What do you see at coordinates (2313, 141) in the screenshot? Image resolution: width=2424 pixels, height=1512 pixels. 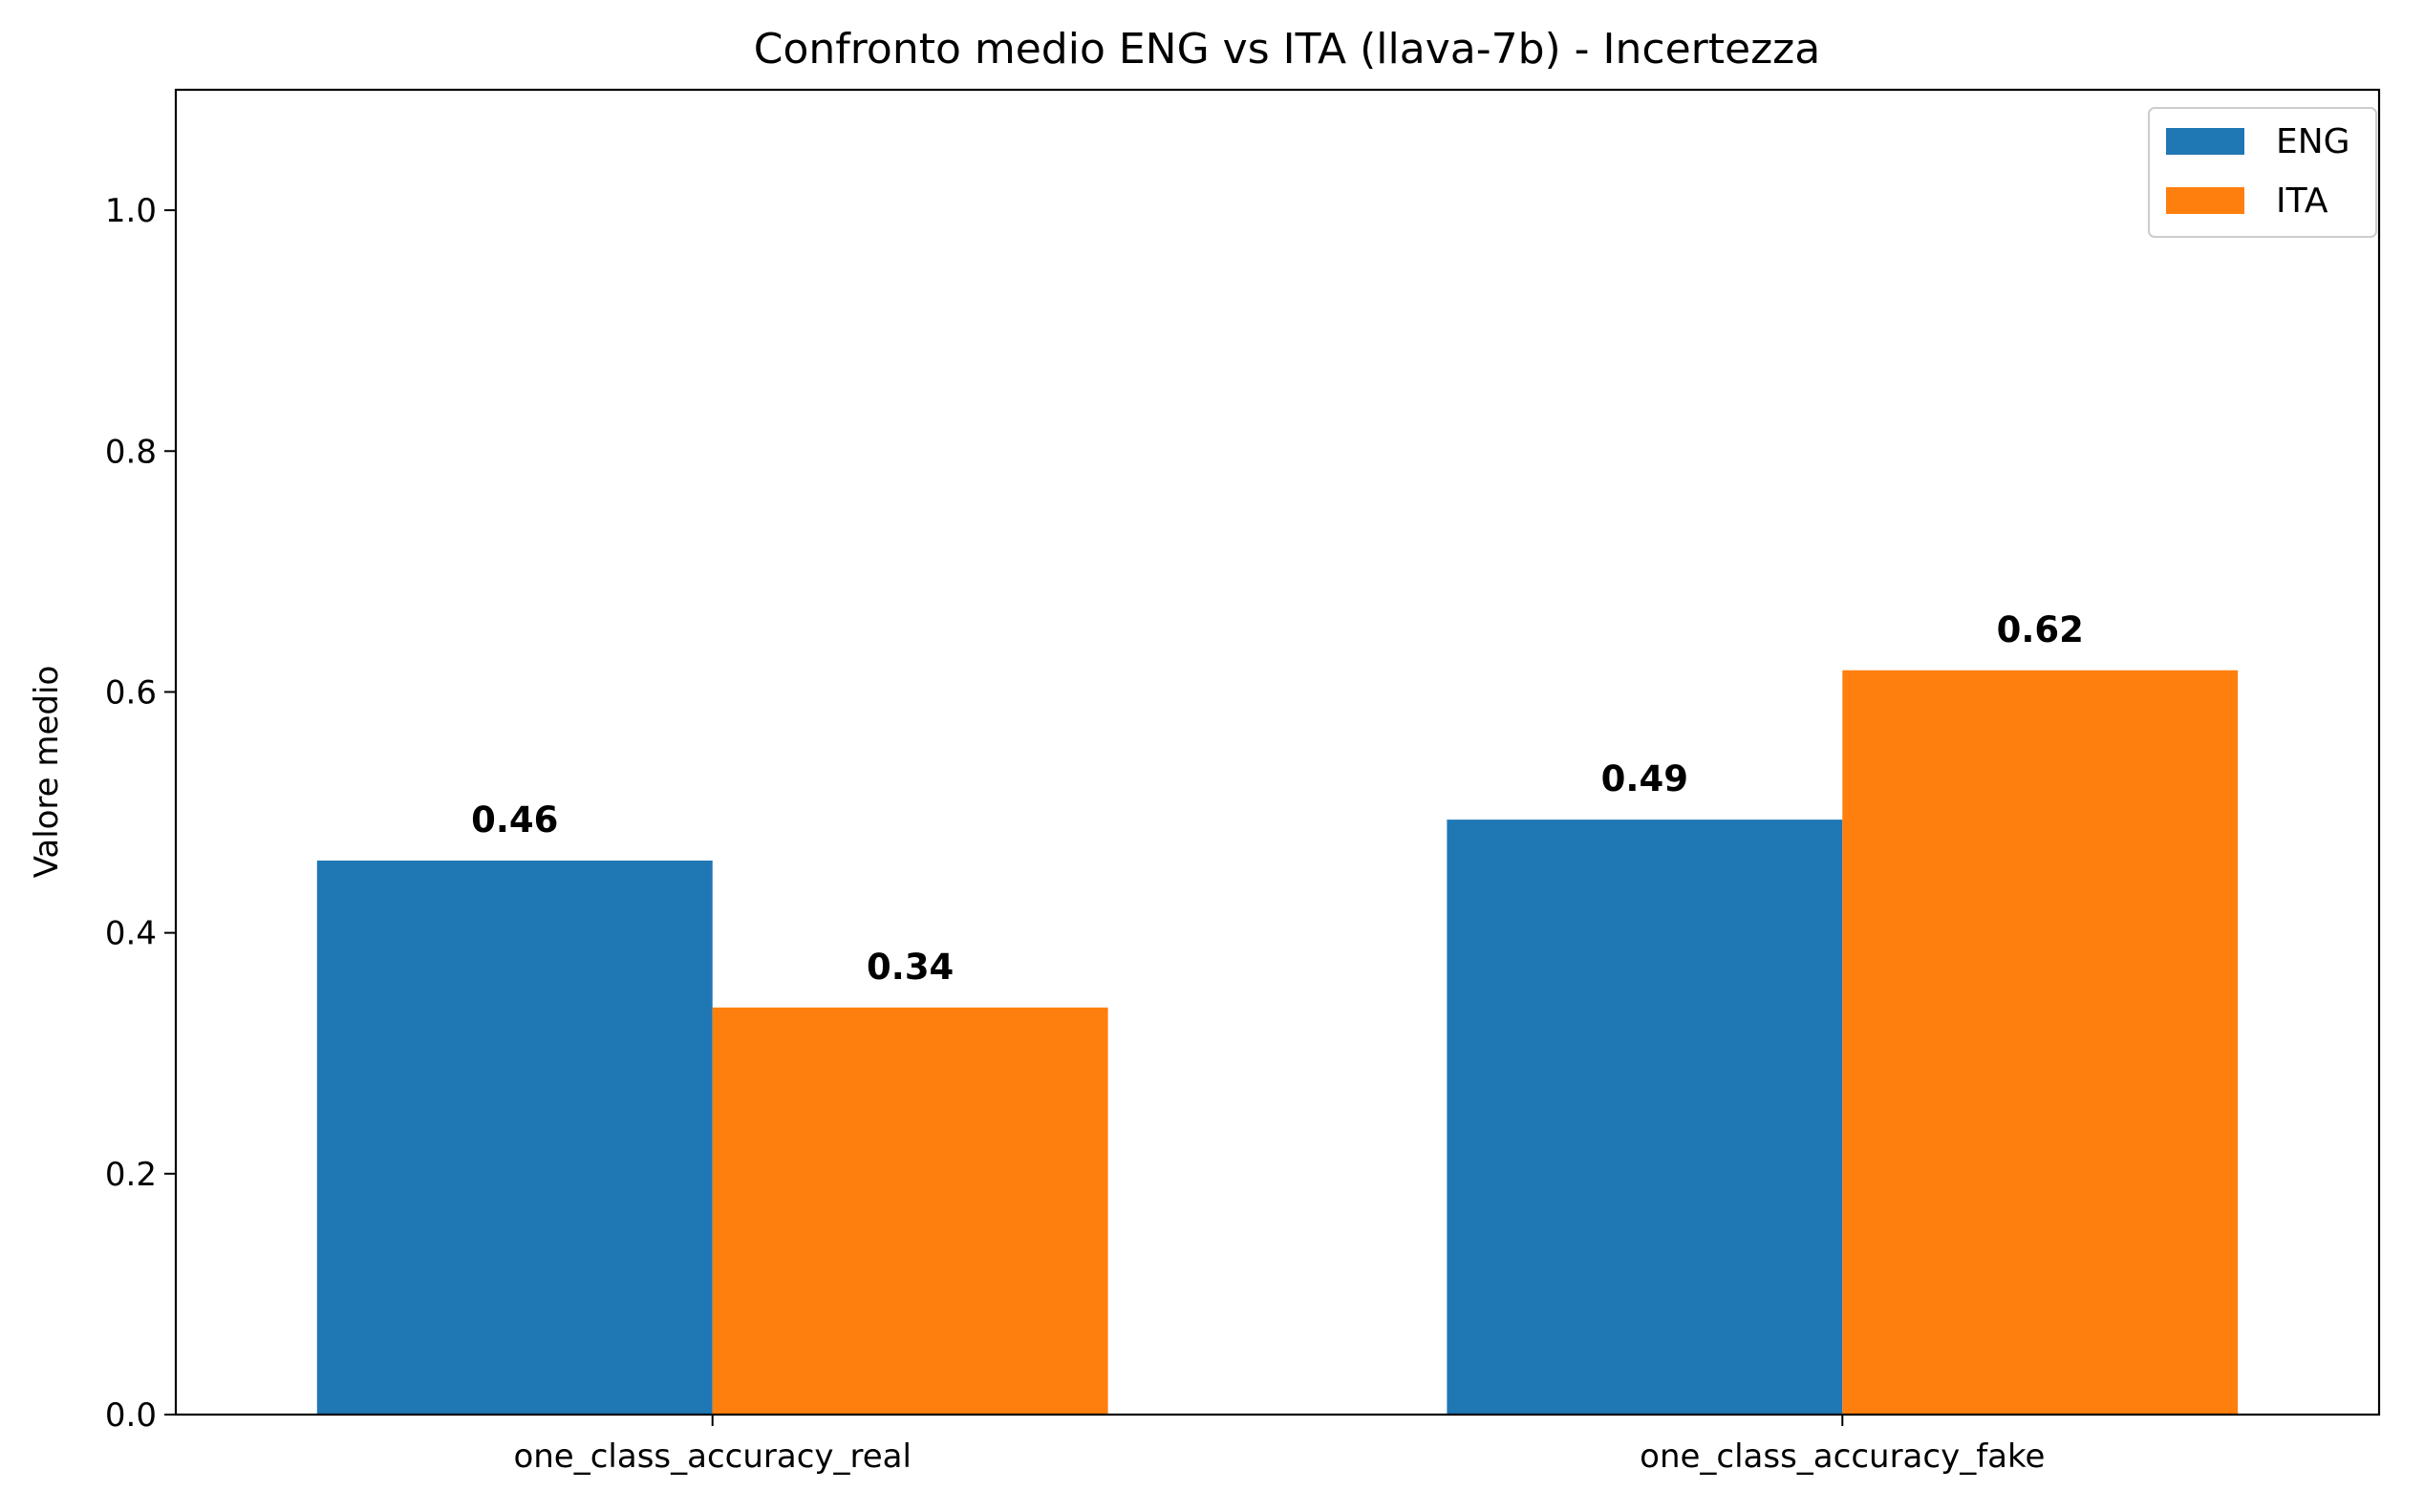 I see `legend-label-eng: ENG` at bounding box center [2313, 141].